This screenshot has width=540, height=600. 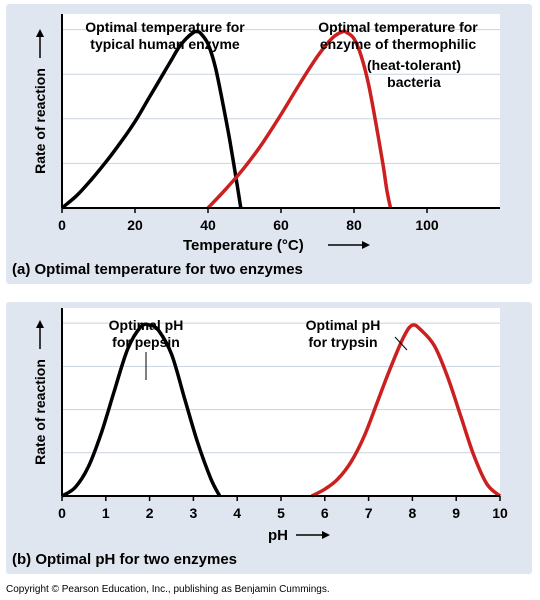 What do you see at coordinates (325, 513) in the screenshot?
I see `panel-b-x-tick-label: 6` at bounding box center [325, 513].